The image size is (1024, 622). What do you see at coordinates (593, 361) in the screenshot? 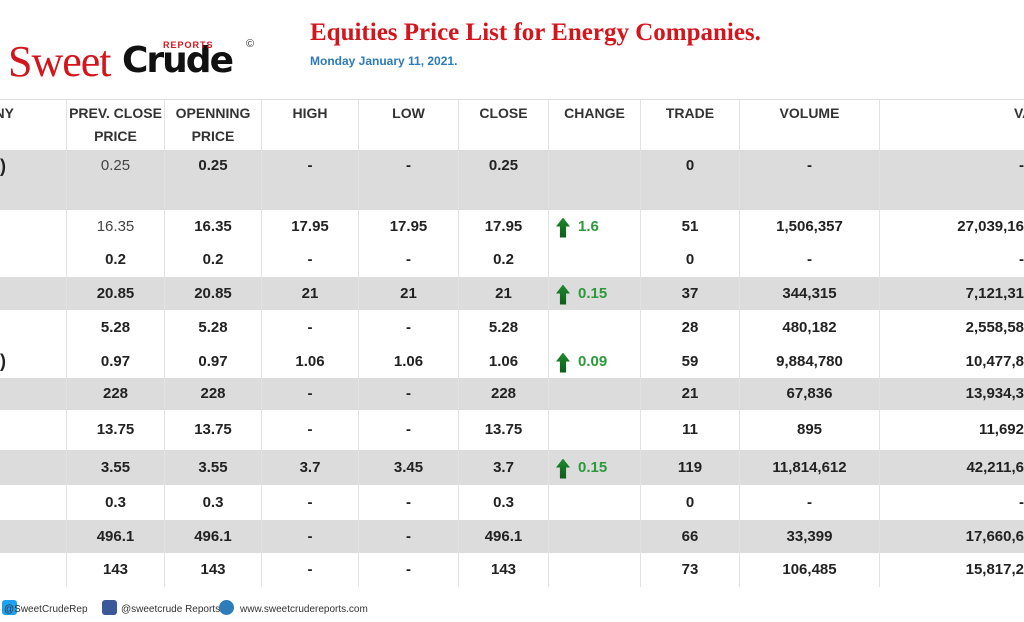
I see `change-value: 0.09` at bounding box center [593, 361].